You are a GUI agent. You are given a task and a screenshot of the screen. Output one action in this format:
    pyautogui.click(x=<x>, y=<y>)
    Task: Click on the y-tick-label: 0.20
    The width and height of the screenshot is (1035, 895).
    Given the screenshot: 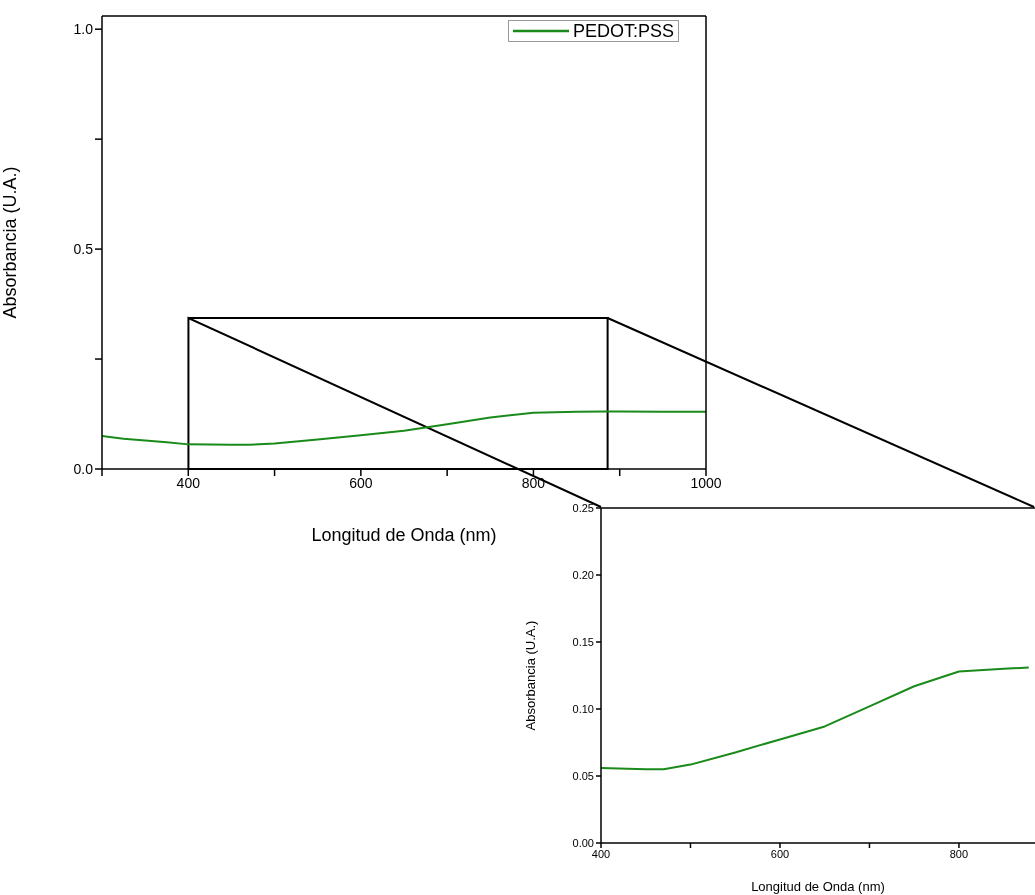 What is the action you would take?
    pyautogui.click(x=583, y=574)
    